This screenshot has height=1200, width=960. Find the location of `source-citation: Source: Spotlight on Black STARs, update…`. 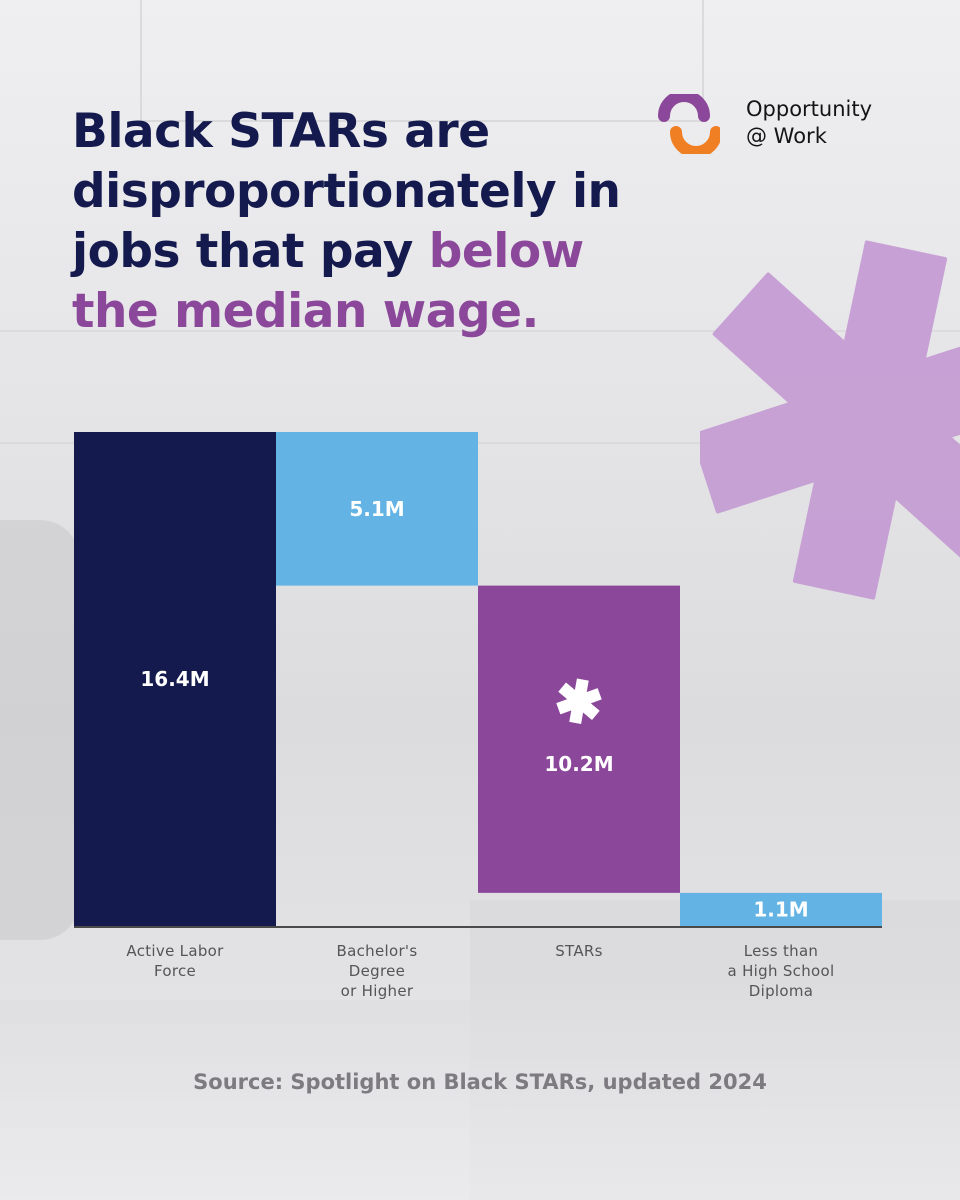

source-citation: Source: Spotlight on Black STARs, update… is located at coordinates (480, 1082).